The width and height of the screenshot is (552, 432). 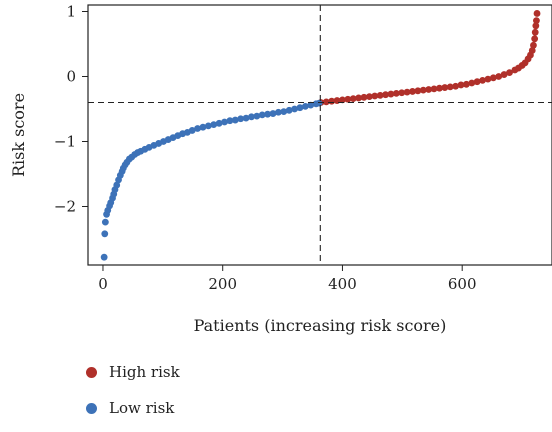 I want to click on y-tick-label: 1, so click(x=71, y=12).